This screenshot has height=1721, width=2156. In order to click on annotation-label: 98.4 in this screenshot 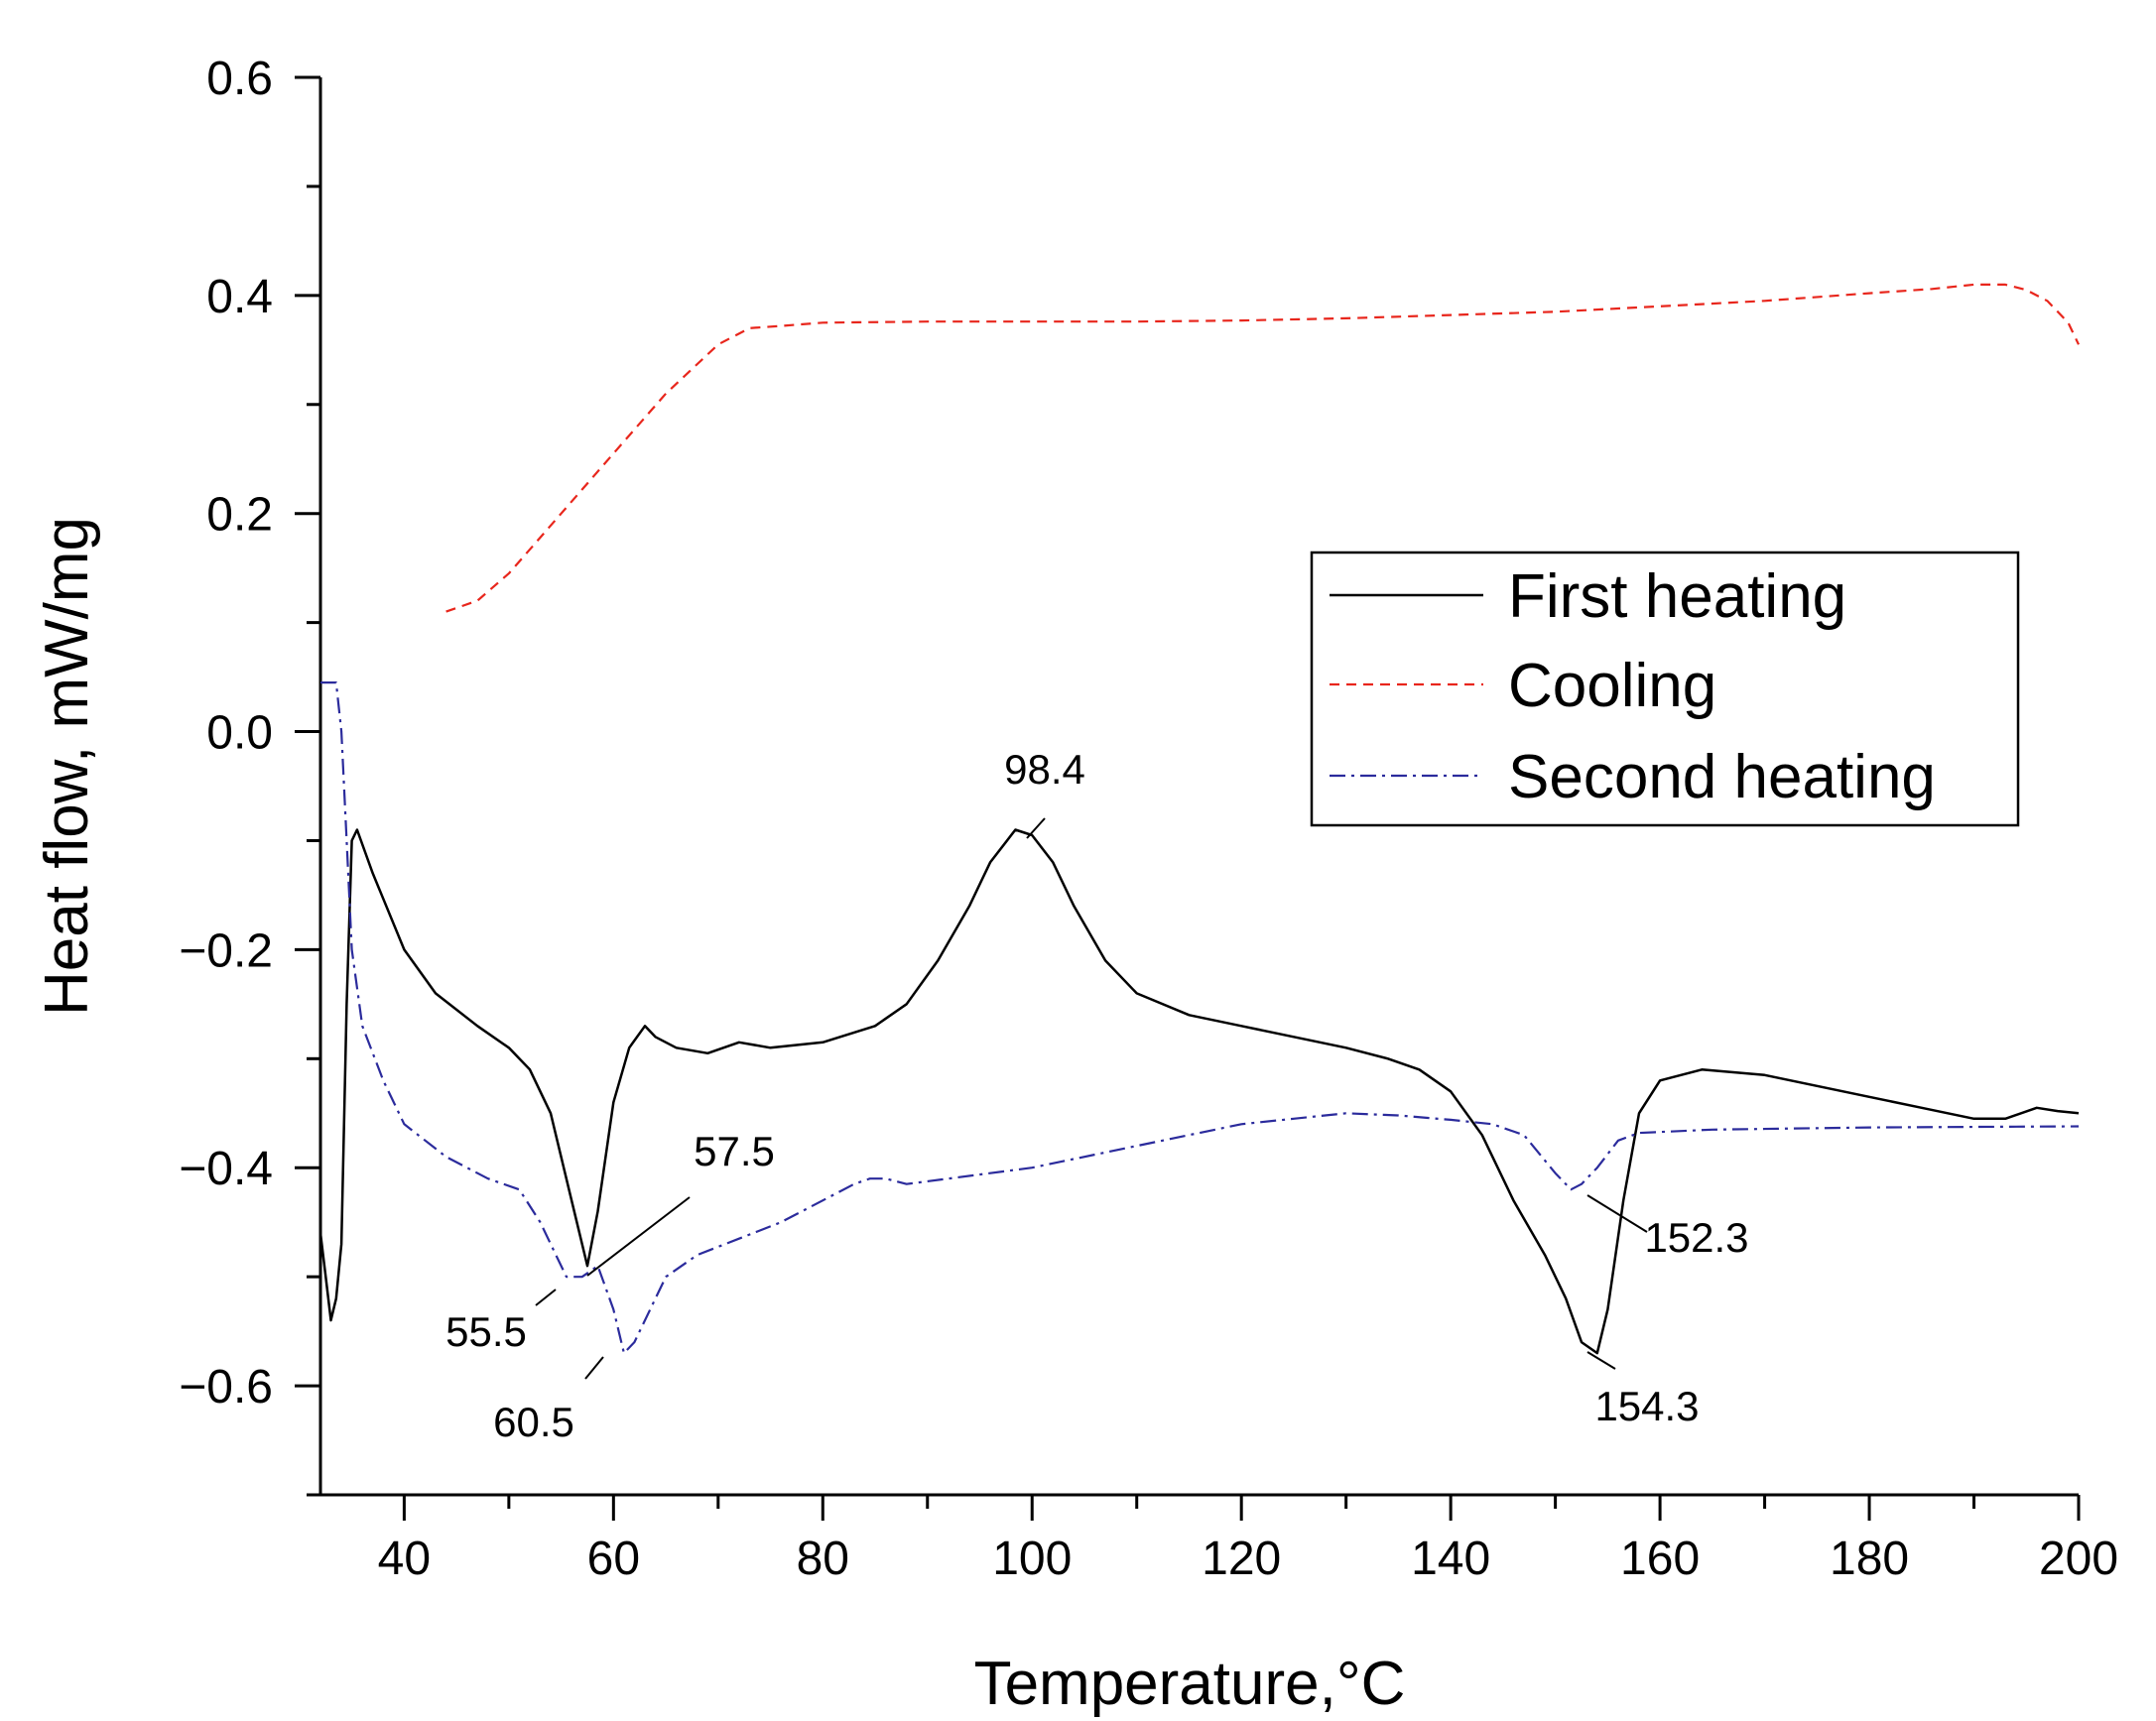, I will do `click(1044, 769)`.